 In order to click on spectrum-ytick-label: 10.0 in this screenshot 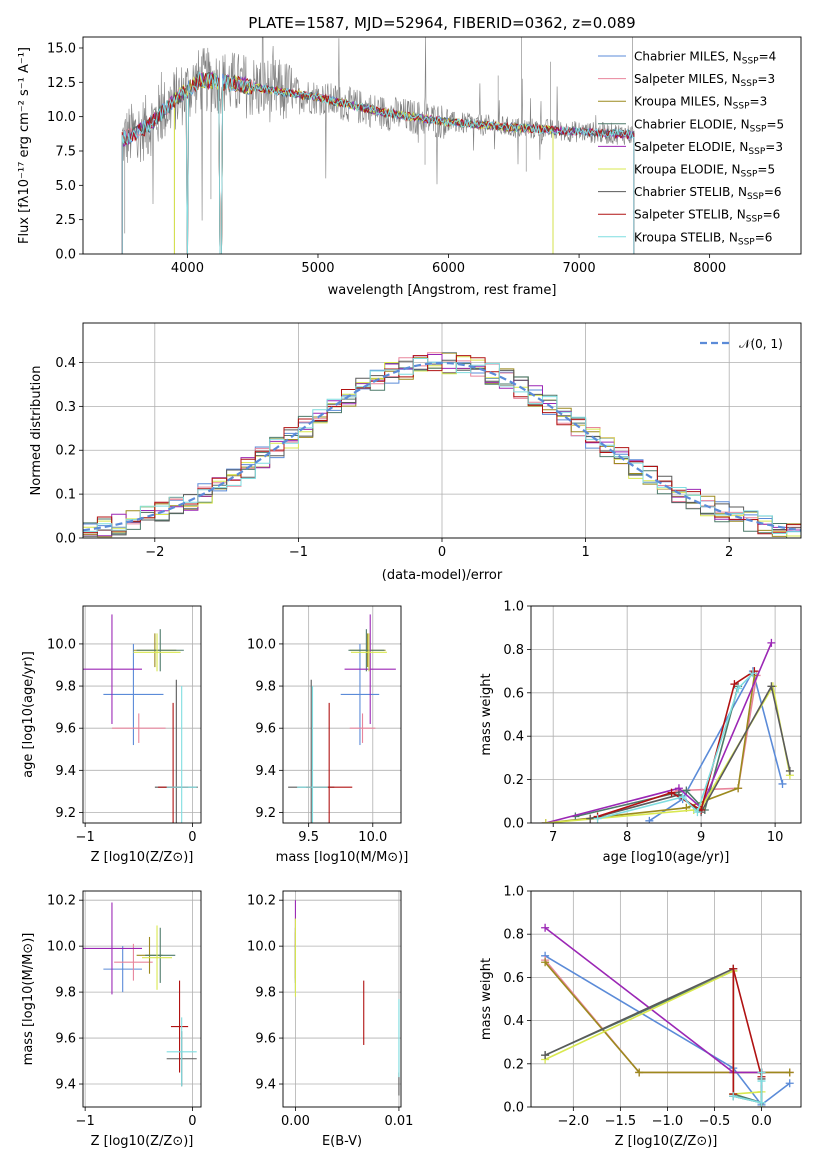, I will do `click(61, 117)`.